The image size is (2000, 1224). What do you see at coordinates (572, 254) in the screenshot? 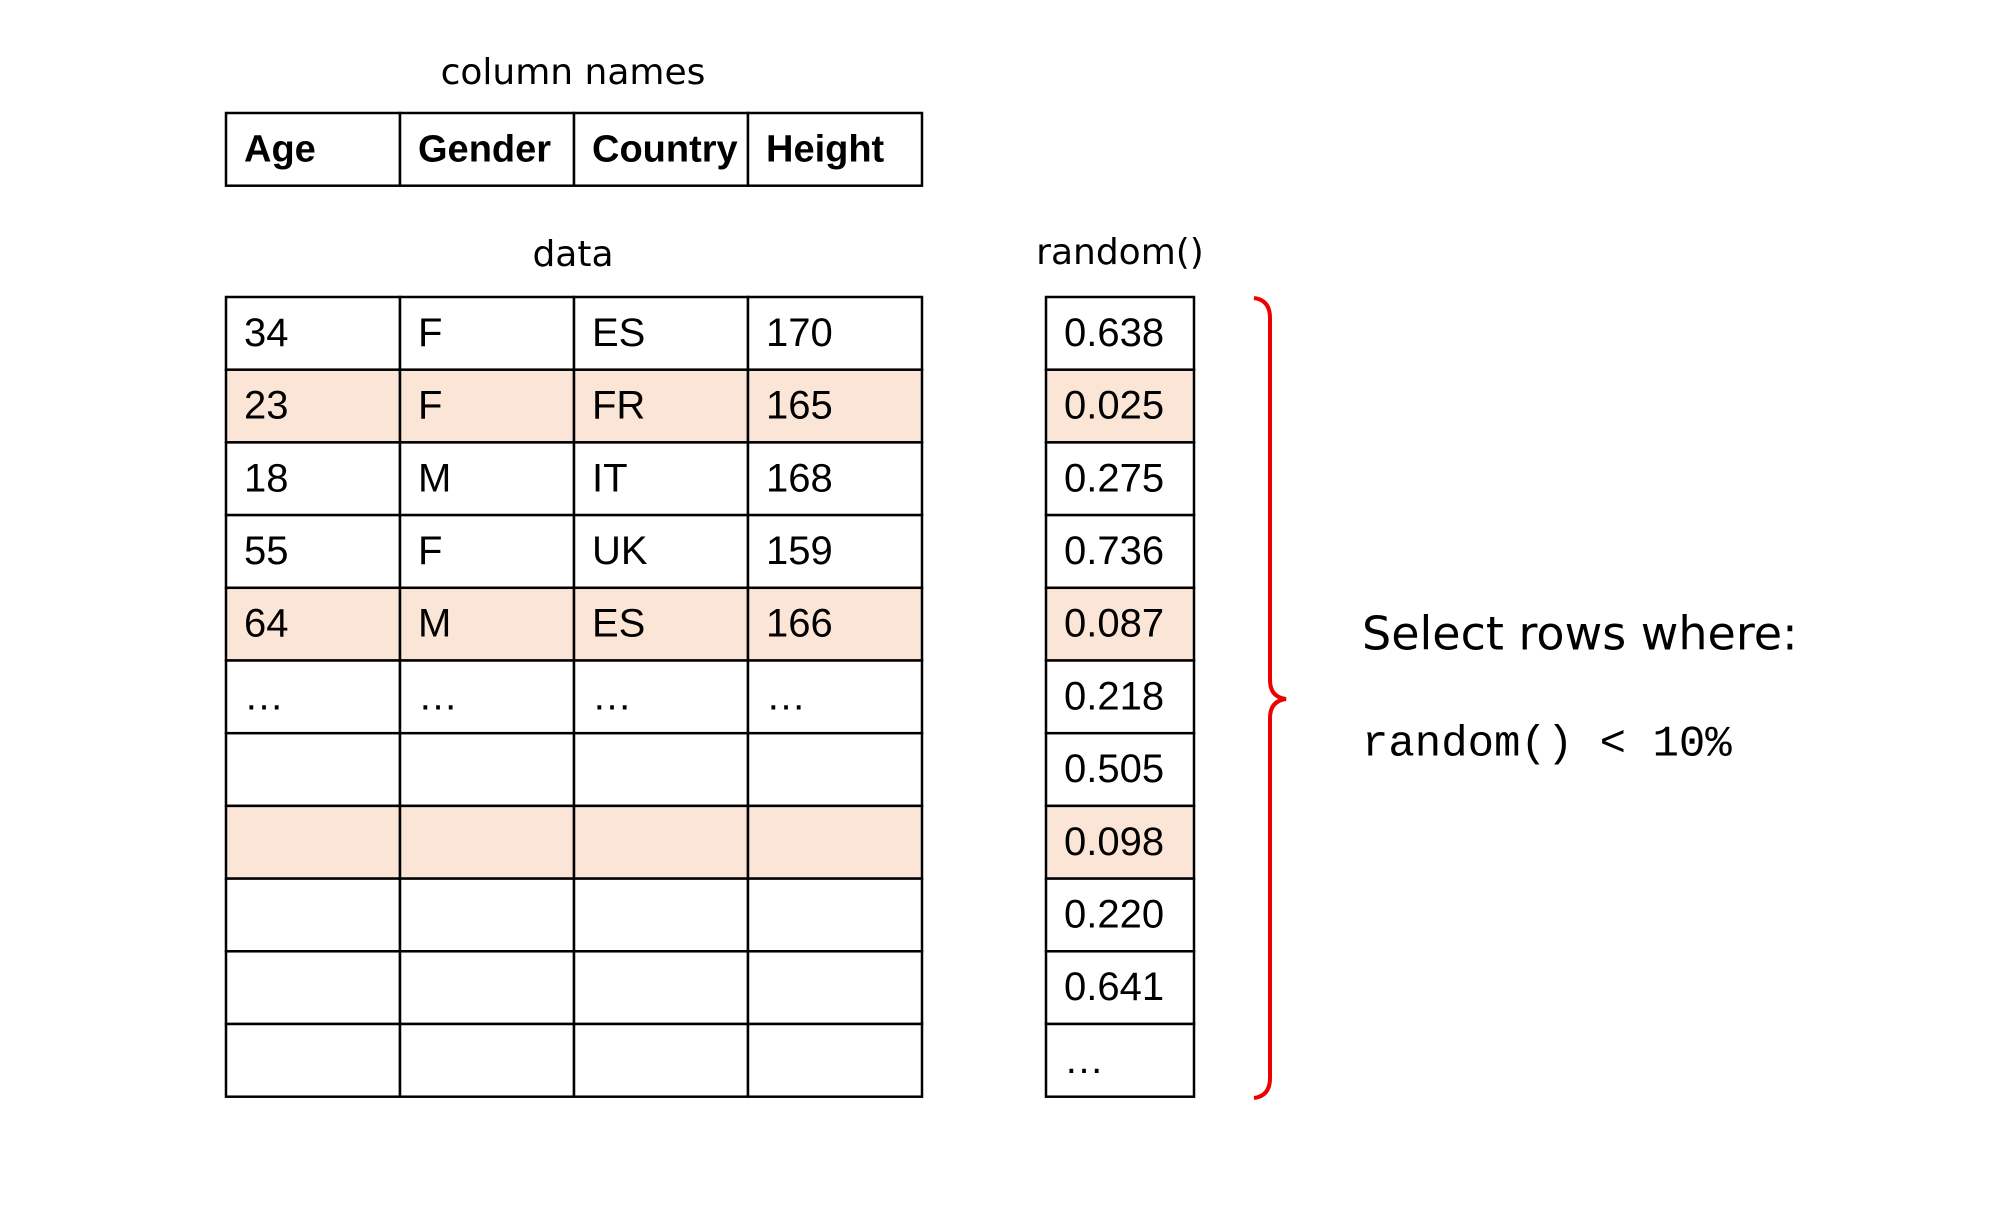
I see `data-label: data` at bounding box center [572, 254].